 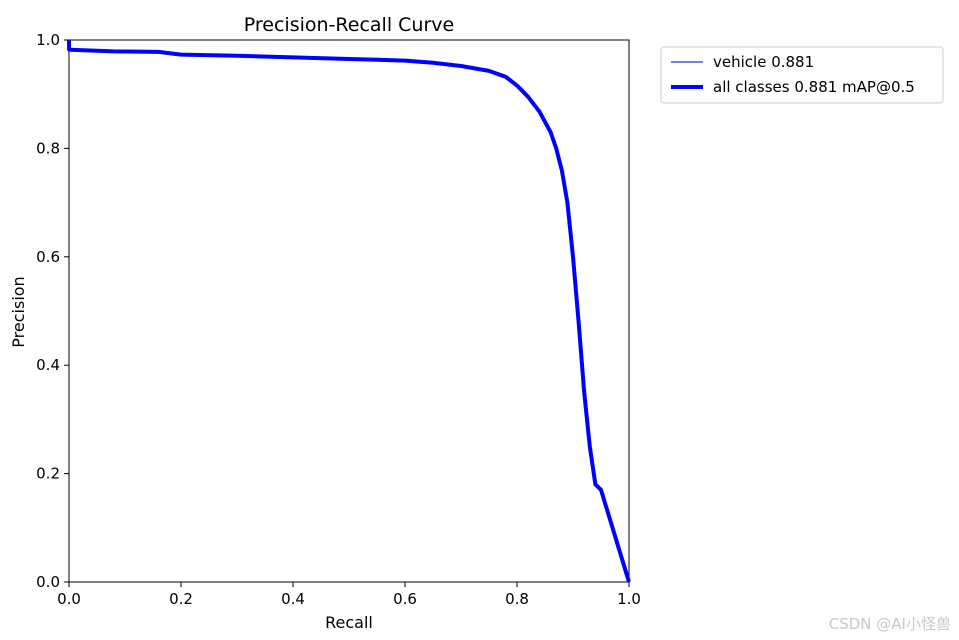 I want to click on x-tick-label: 0.8, so click(x=517, y=599).